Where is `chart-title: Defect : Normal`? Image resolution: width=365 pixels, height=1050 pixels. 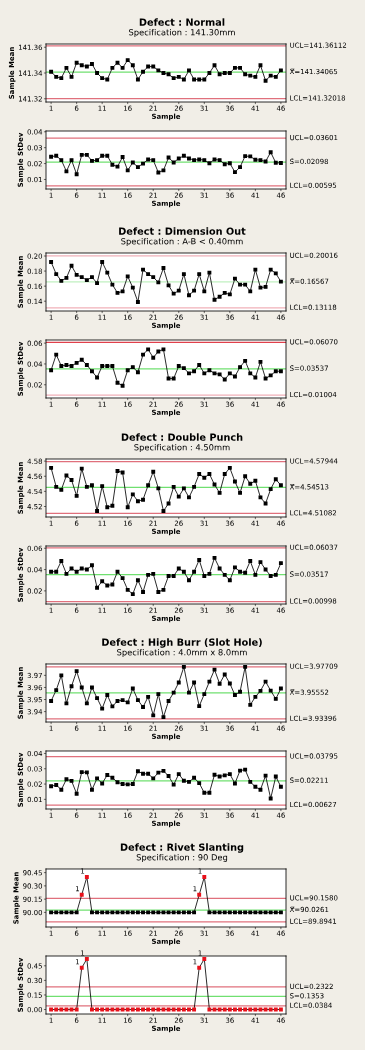 chart-title: Defect : Normal is located at coordinates (182, 22).